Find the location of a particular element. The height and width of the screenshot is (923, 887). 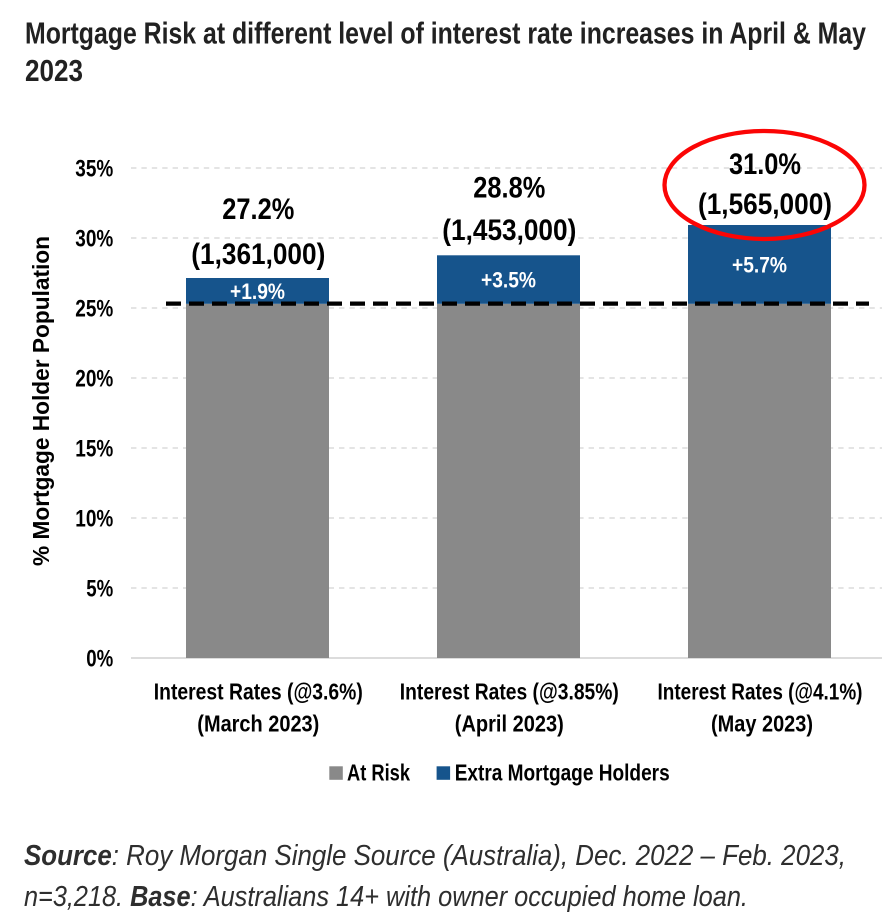

svg-text: Interest Rates (@4.1%) is located at coordinates (760, 692).